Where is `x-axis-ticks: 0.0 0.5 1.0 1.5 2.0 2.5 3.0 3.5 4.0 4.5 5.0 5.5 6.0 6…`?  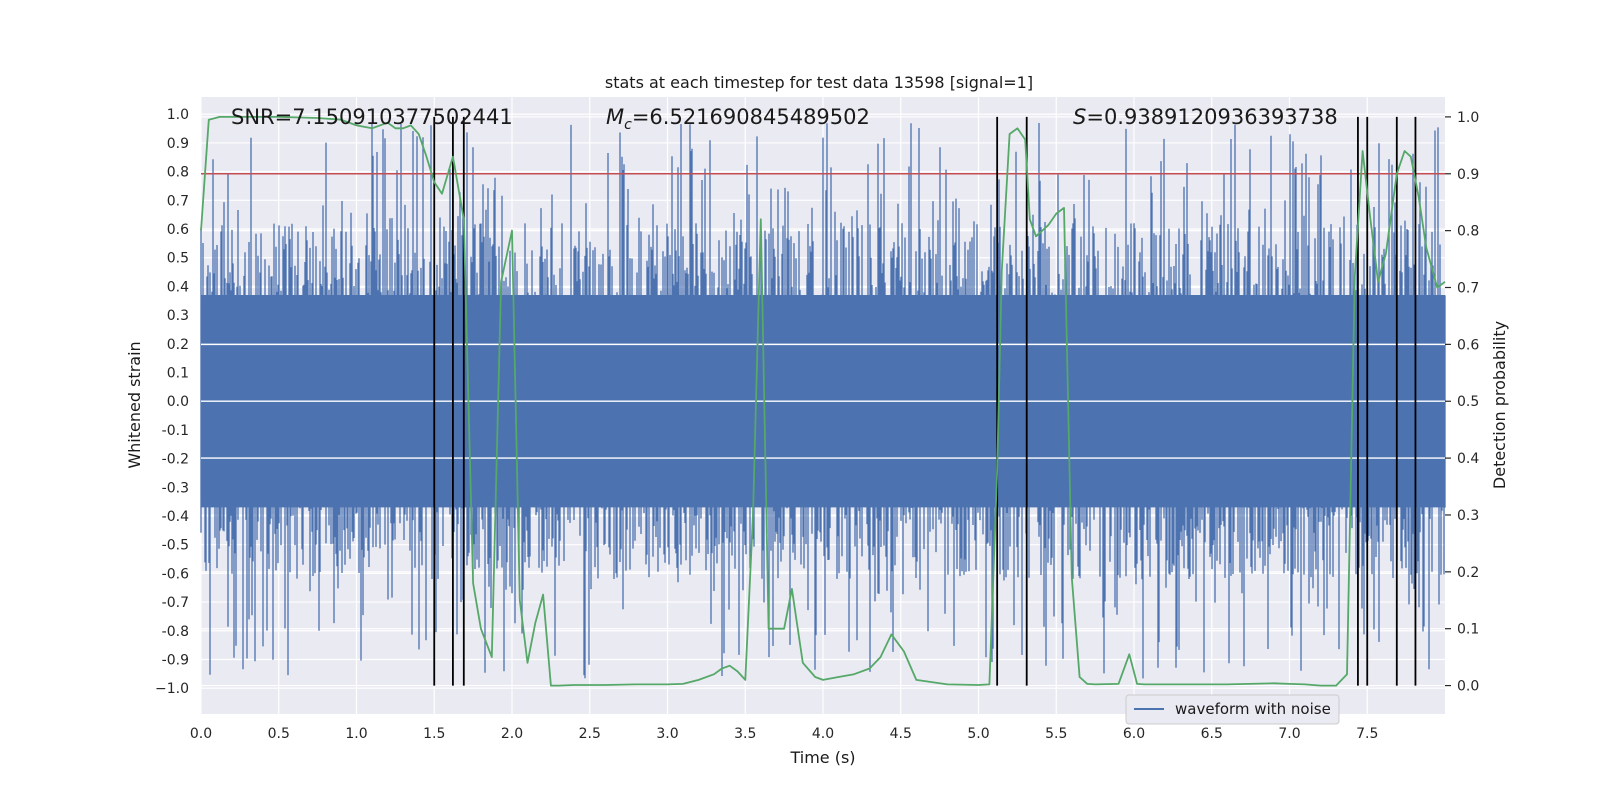
x-axis-ticks: 0.0 0.5 1.0 1.5 2.0 2.5 3.0 3.5 4.0 4.5 5.0 5.5 6.0 6… is located at coordinates (784, 734).